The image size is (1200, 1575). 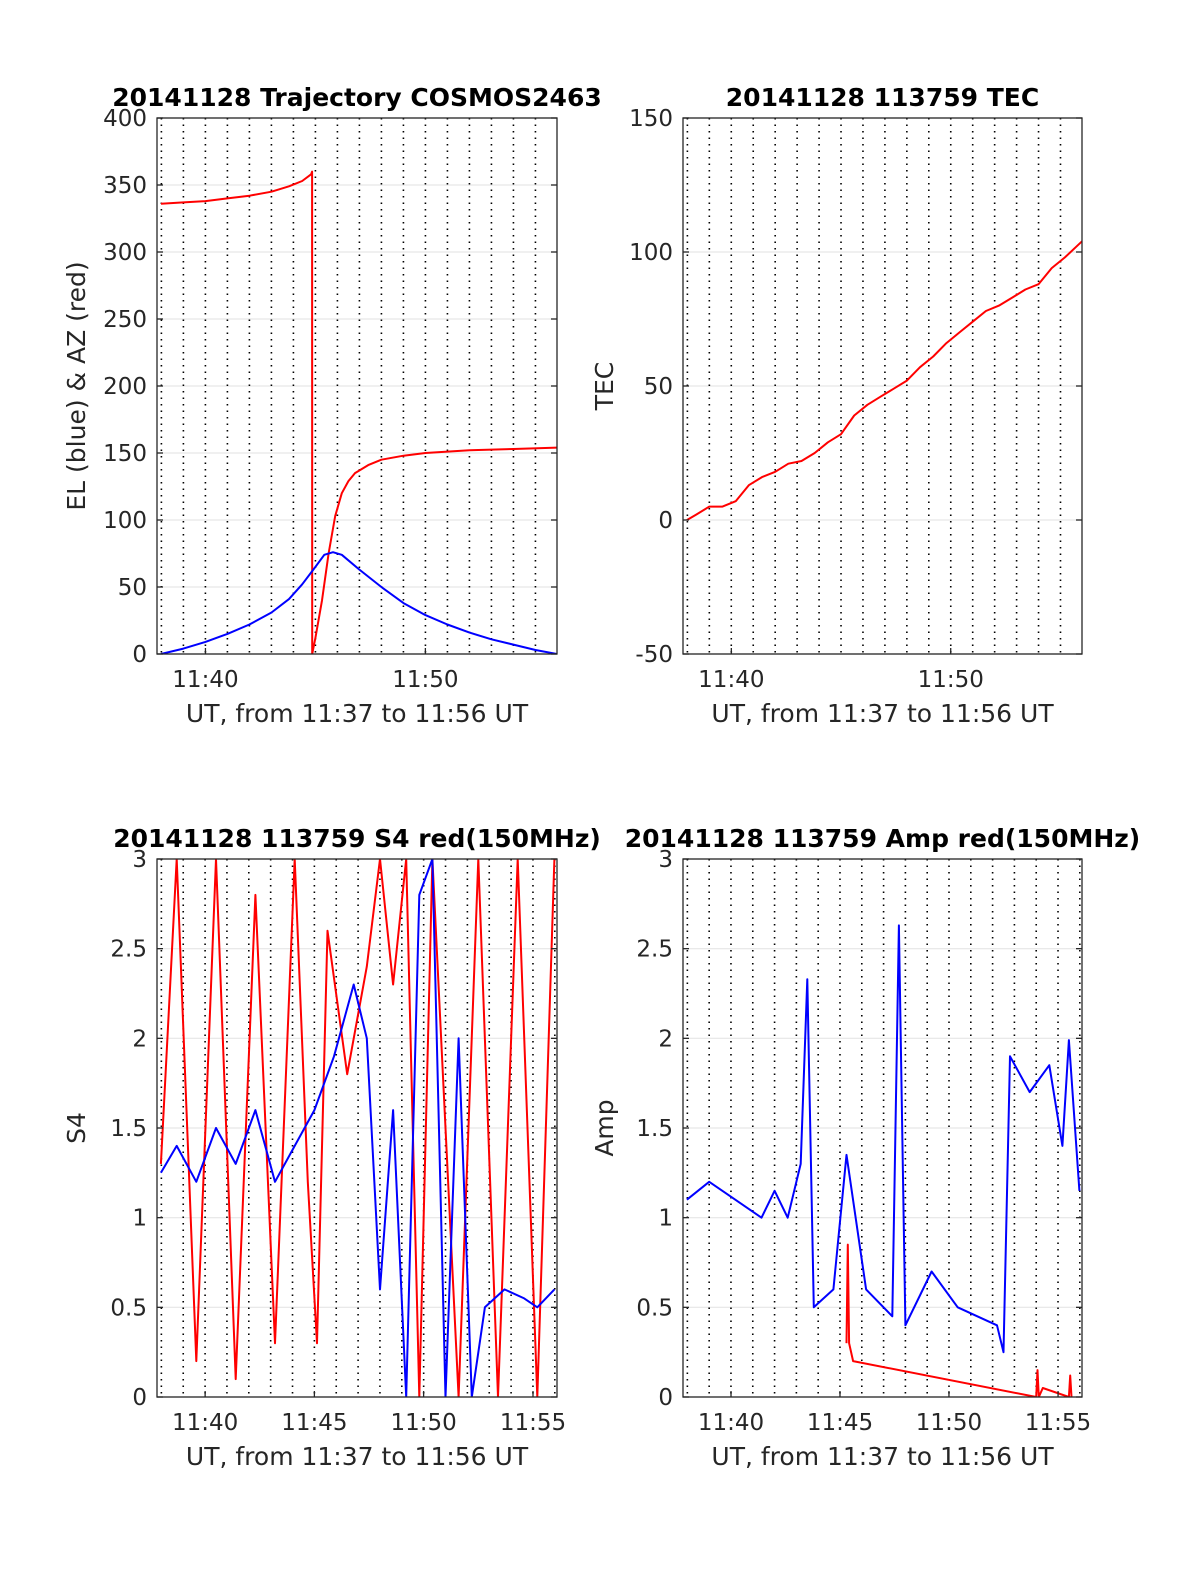 What do you see at coordinates (314, 1423) in the screenshot?
I see `s4-xtick-label: 11:45` at bounding box center [314, 1423].